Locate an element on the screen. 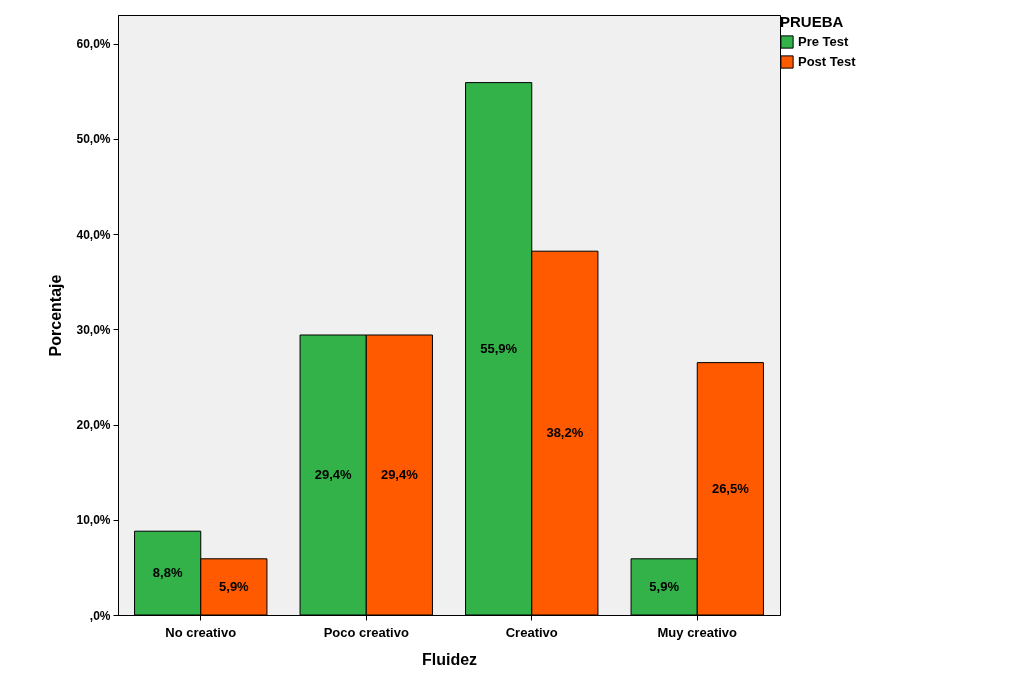 This screenshot has width=1033, height=700. y-tick-label: 30,0% is located at coordinates (93, 329).